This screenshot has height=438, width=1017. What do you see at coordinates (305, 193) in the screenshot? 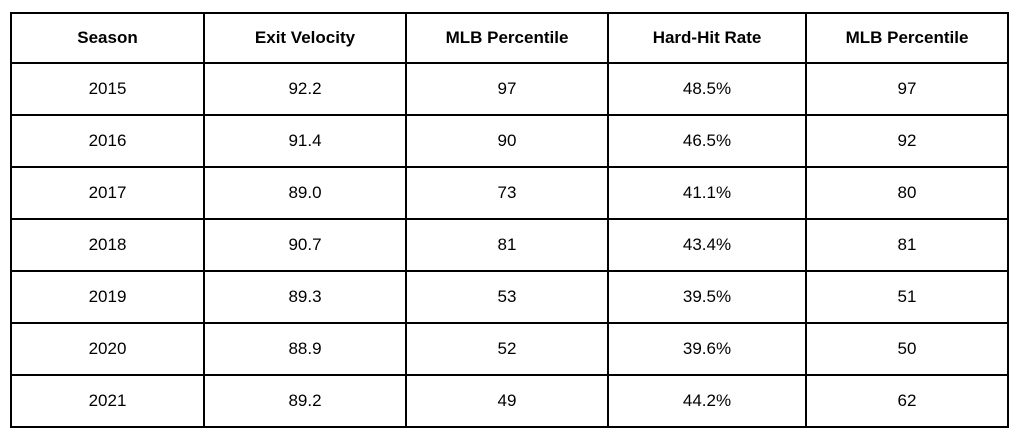
I see `cell-exit-velocity: 89.0` at bounding box center [305, 193].